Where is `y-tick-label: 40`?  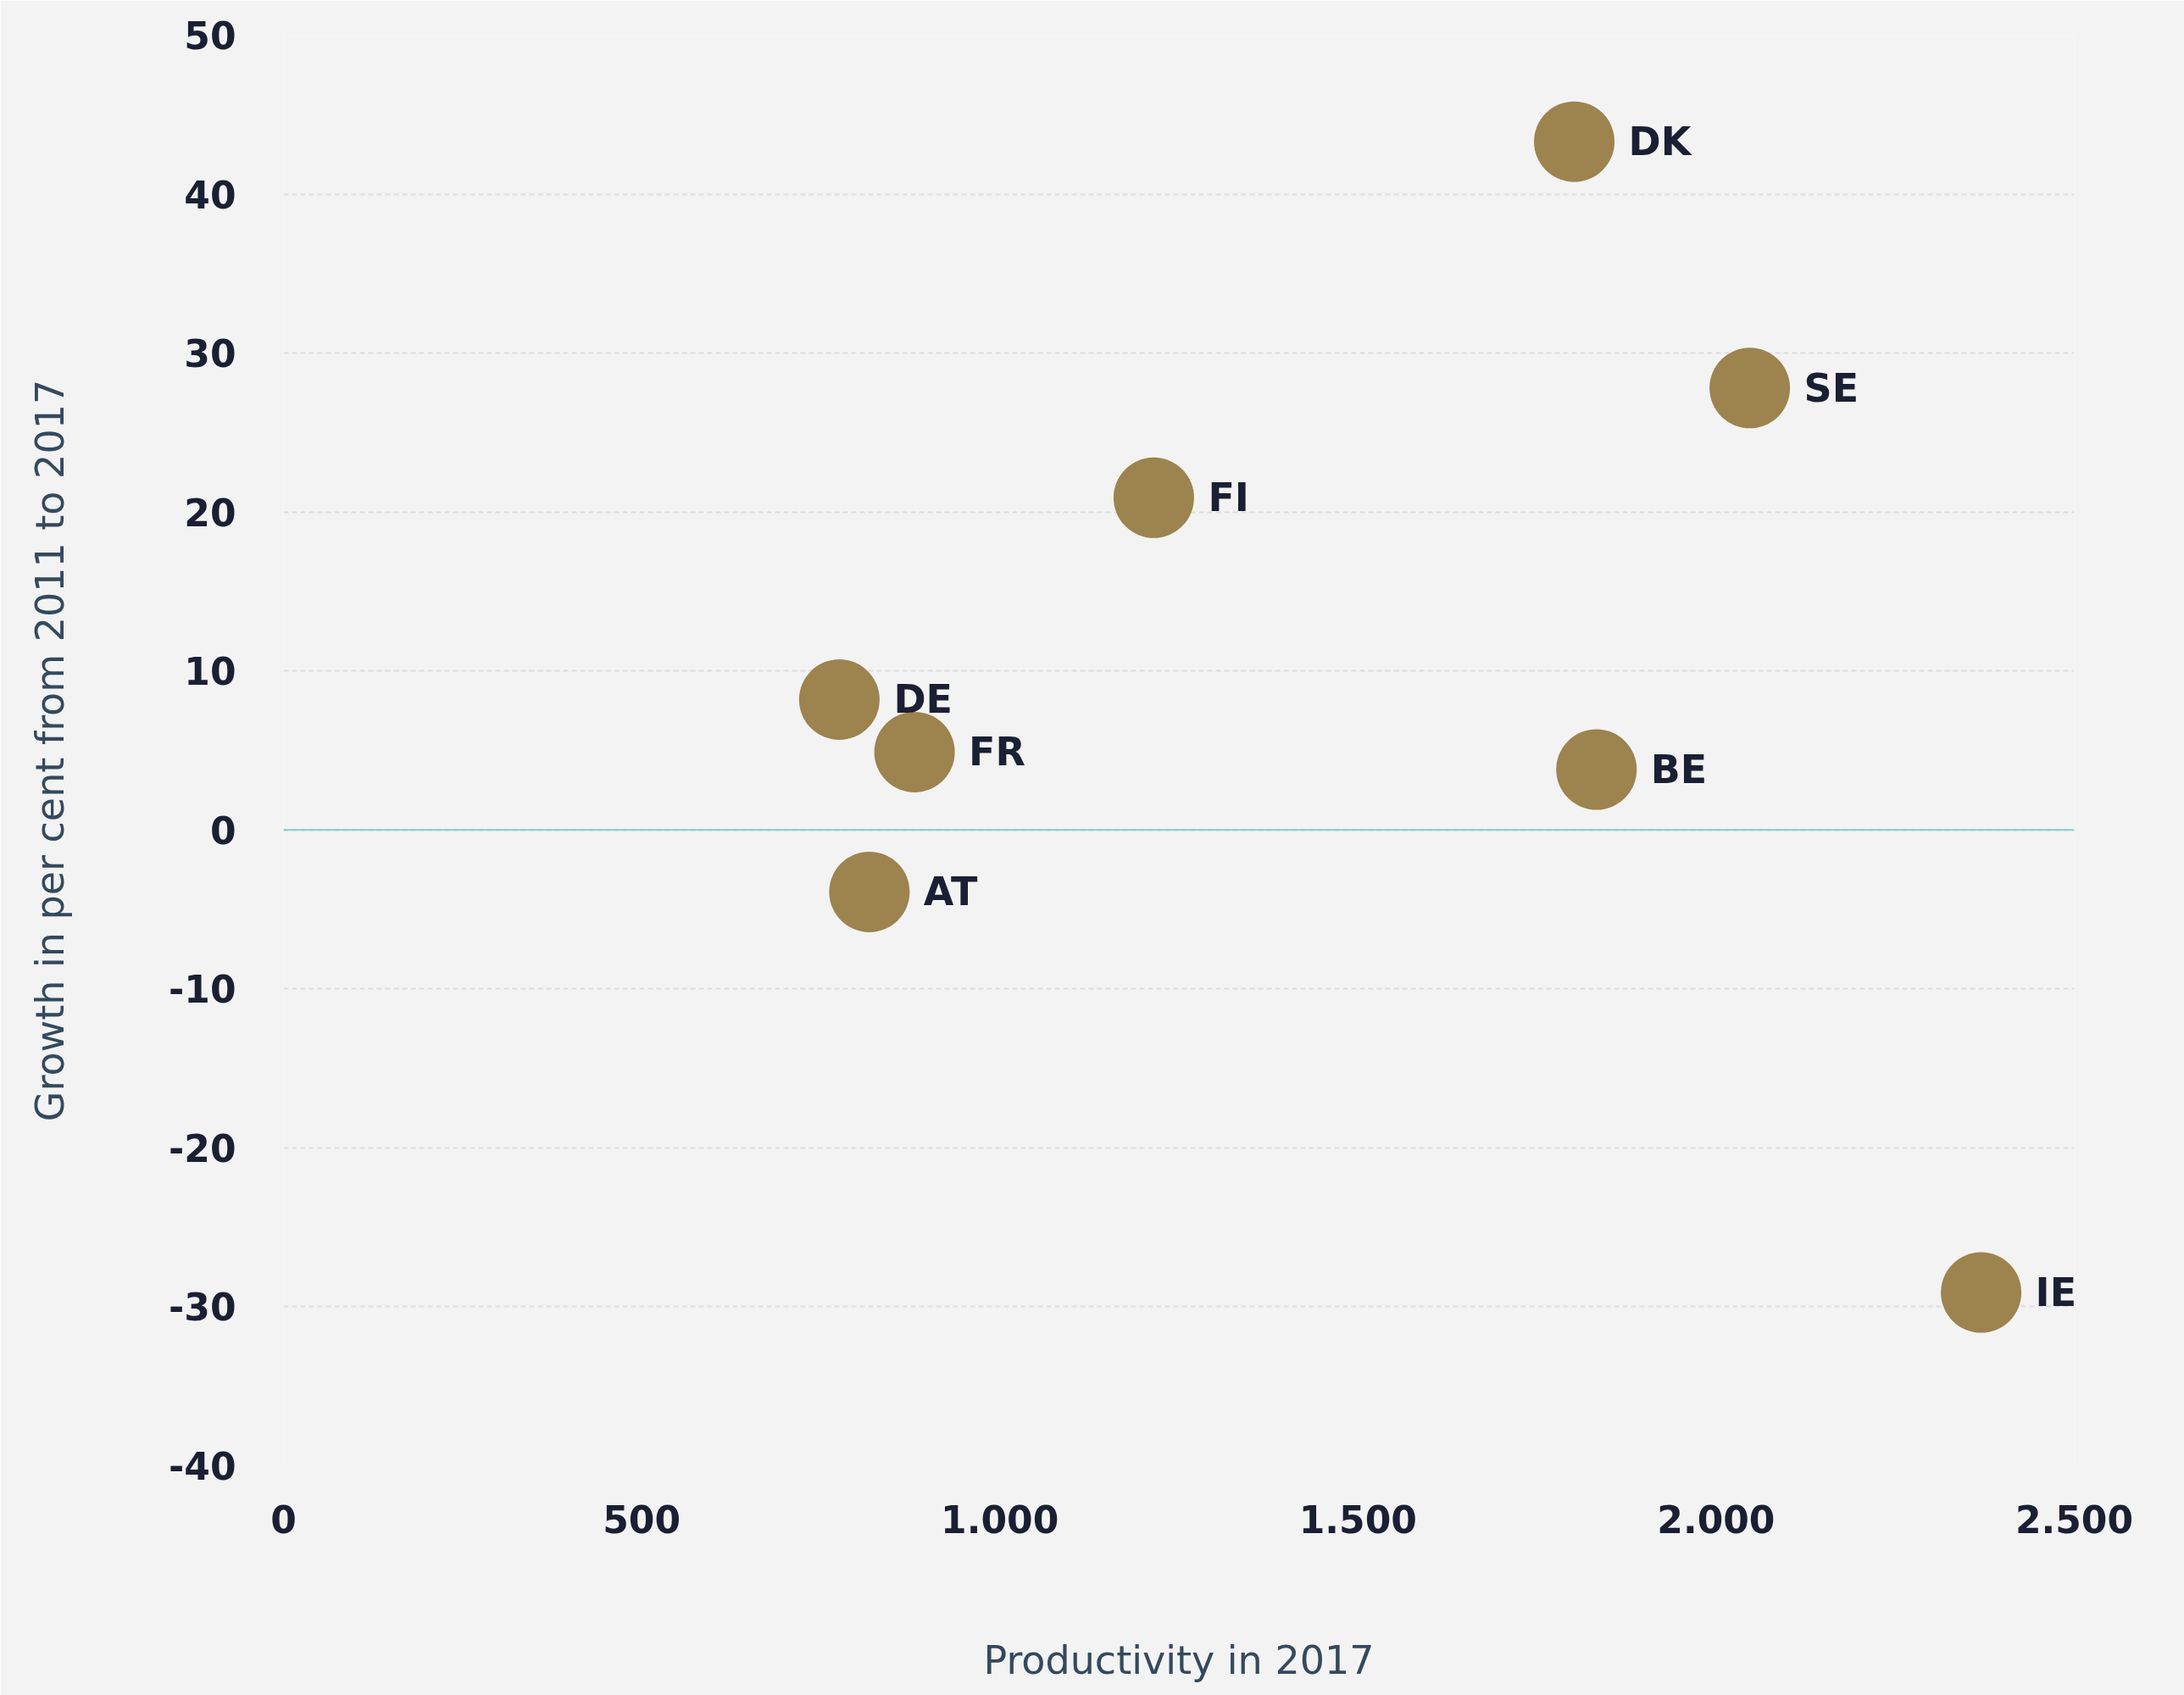
y-tick-label: 40 is located at coordinates (210, 195).